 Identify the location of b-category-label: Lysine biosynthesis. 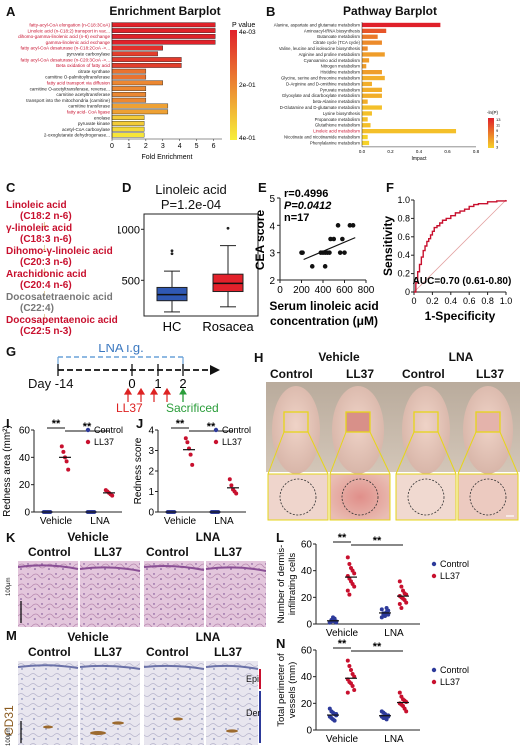
(341, 113).